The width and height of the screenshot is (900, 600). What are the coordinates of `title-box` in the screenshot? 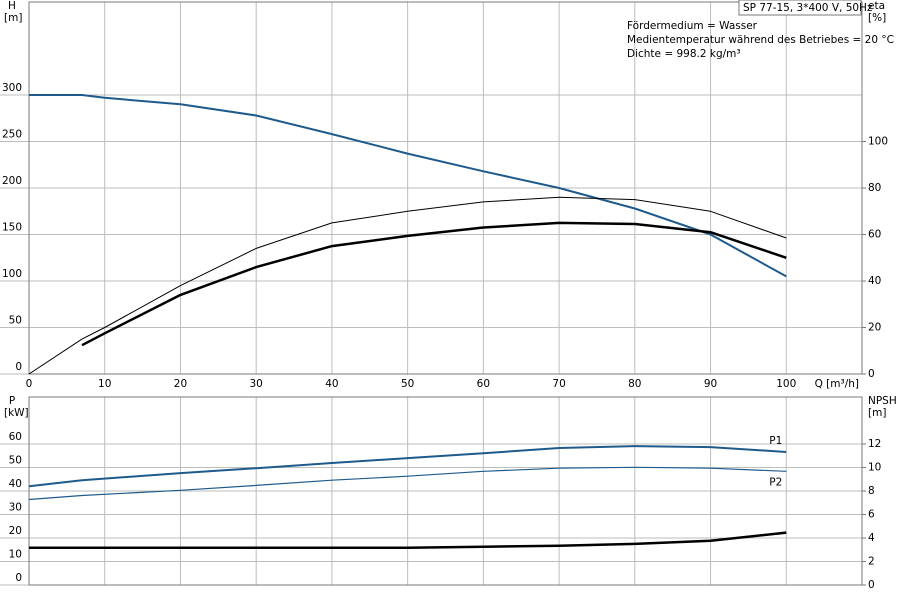 It's located at (800, 8).